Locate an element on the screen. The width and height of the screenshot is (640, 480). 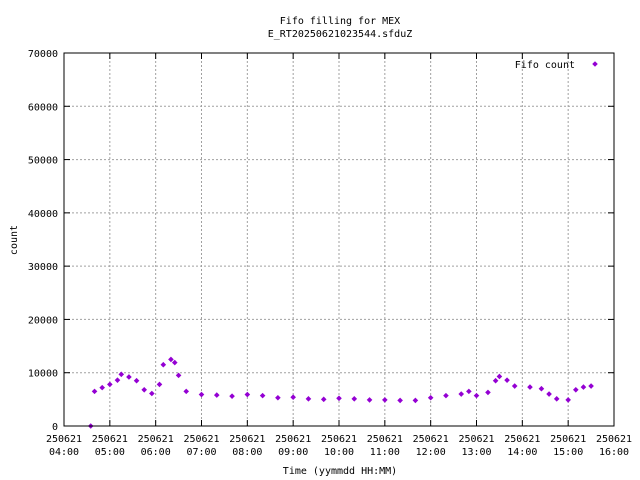
x-tick-label-time: 10:00 is located at coordinates (339, 452).